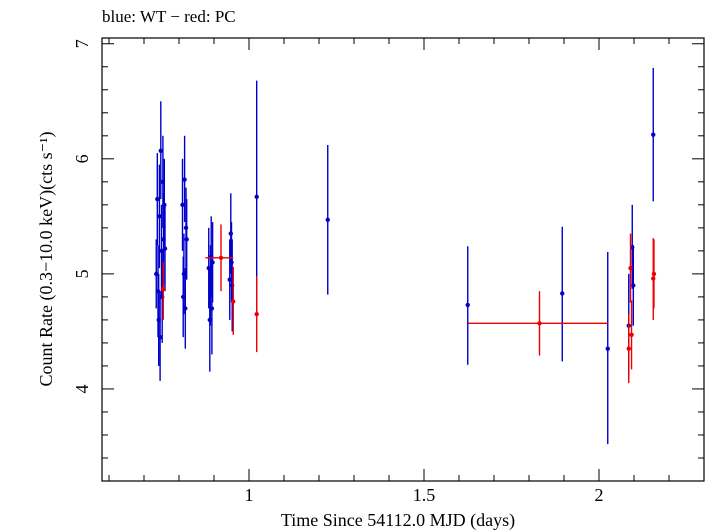 The image size is (709, 532). I want to click on x-tick-label: 1, so click(249, 495).